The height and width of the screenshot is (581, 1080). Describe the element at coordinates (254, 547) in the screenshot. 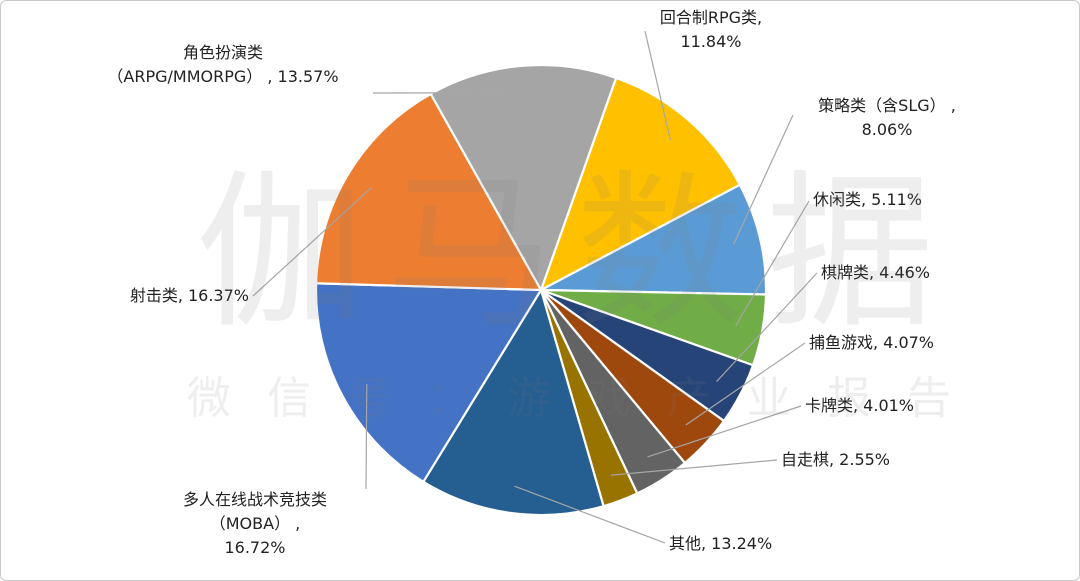

I see `slice-label-8-line-2: 16.72%` at that location.